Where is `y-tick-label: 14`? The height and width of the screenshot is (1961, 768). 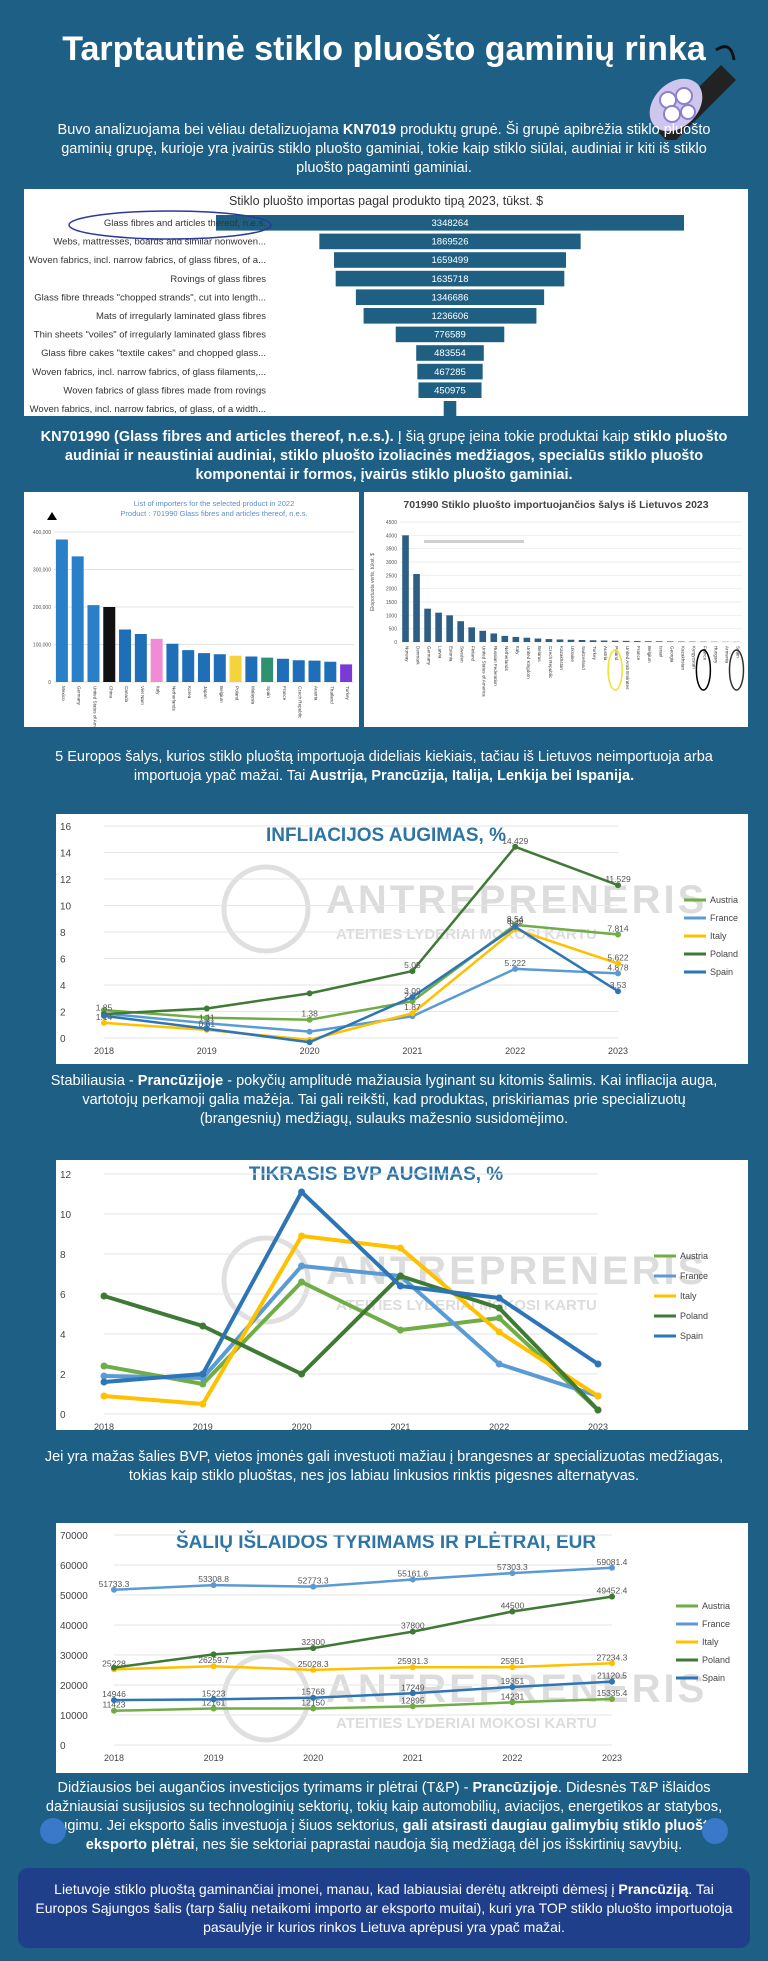
y-tick-label: 14 is located at coordinates (66, 854).